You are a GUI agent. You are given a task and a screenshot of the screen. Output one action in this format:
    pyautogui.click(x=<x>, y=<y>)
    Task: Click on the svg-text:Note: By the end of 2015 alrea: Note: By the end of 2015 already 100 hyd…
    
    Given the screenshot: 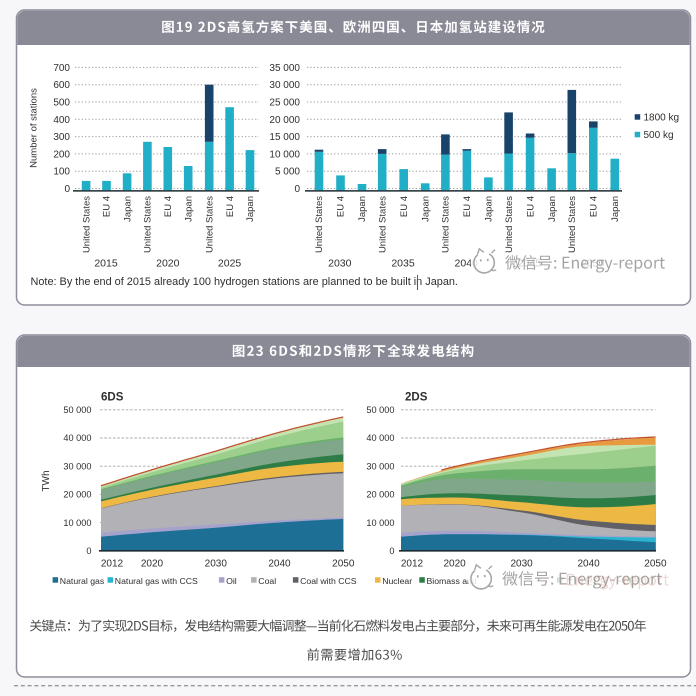 What is the action you would take?
    pyautogui.click(x=244, y=282)
    